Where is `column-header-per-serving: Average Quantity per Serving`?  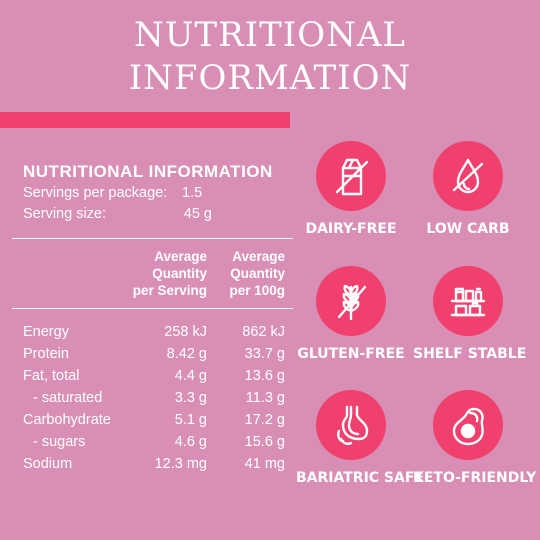
column-header-per-serving: Average Quantity per Serving is located at coordinates (167, 273).